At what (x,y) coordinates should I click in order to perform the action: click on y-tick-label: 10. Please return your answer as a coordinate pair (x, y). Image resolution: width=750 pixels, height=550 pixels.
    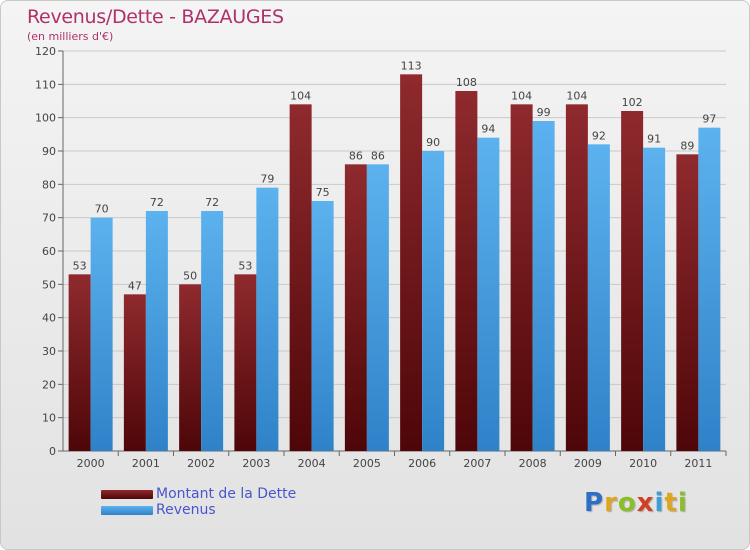
    Looking at the image, I should click on (49, 418).